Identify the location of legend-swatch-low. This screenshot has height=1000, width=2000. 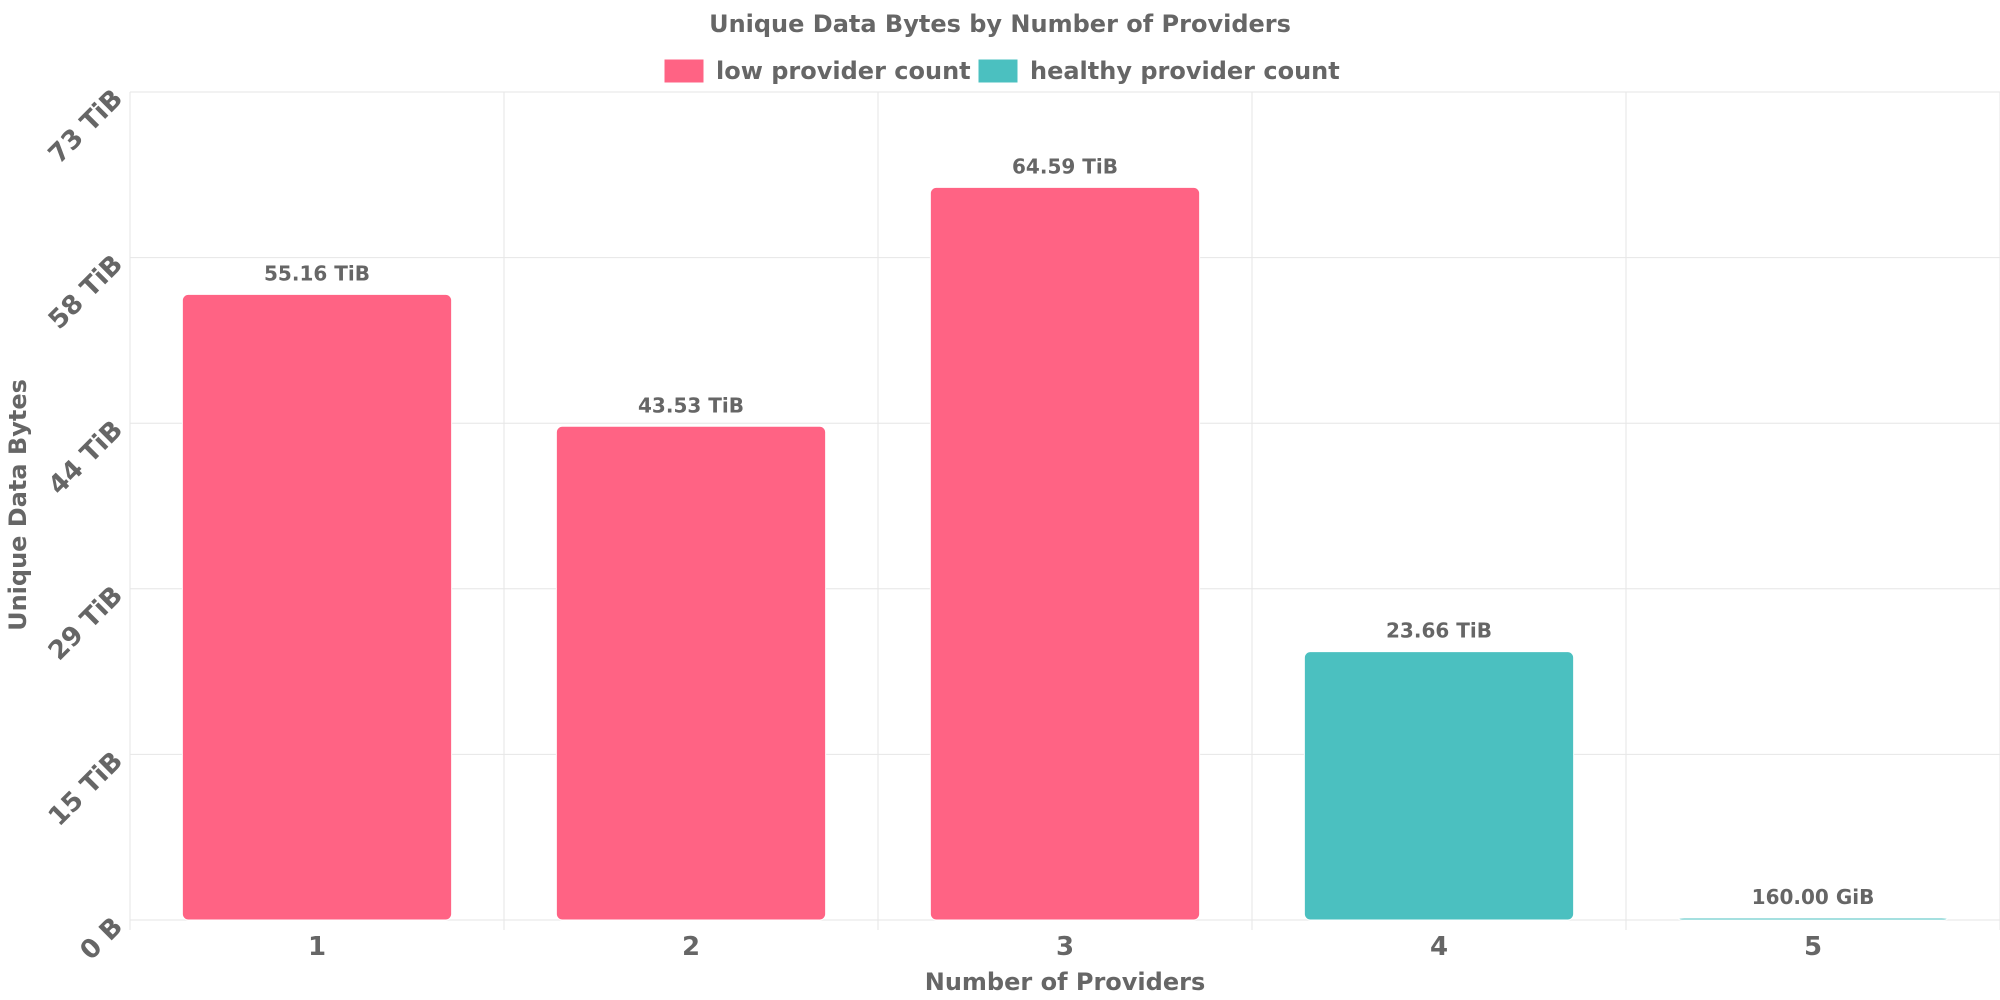
(684, 71).